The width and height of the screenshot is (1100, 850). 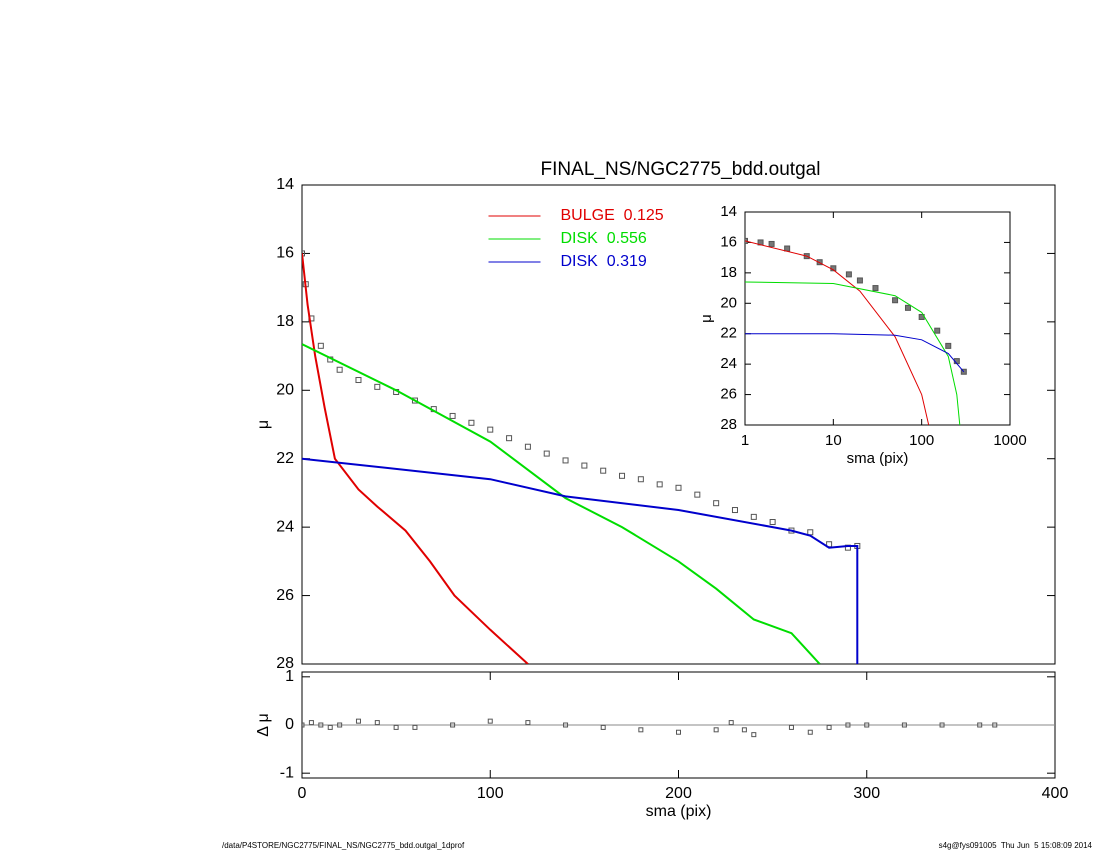 What do you see at coordinates (745, 440) in the screenshot?
I see `x-tick-label: 1` at bounding box center [745, 440].